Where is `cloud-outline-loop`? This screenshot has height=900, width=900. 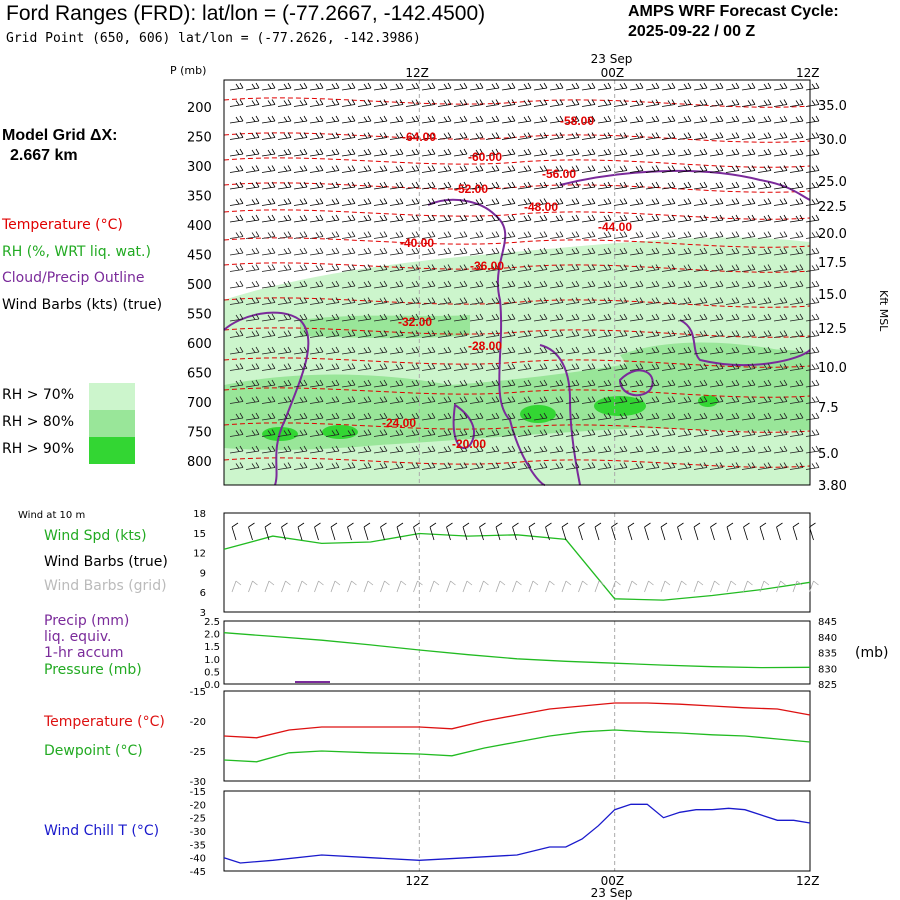
cloud-outline-loop is located at coordinates (463, 426).